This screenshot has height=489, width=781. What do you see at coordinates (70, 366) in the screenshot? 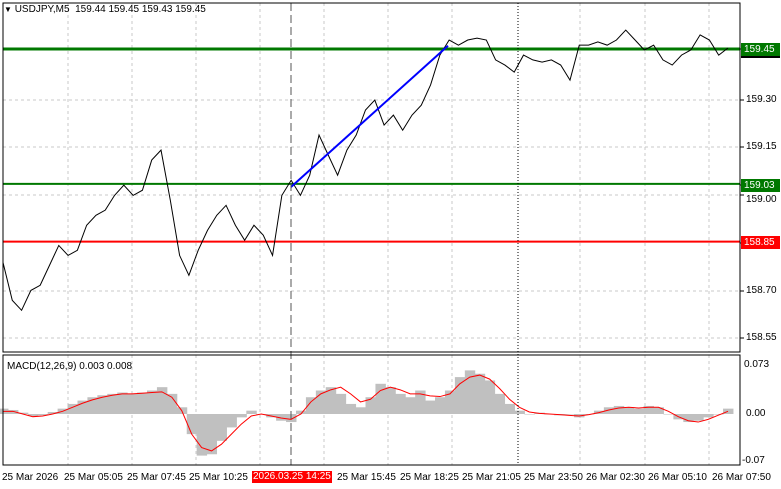
I see `macd-title: MACD(12,26,9) 0.003 0.008` at bounding box center [70, 366].